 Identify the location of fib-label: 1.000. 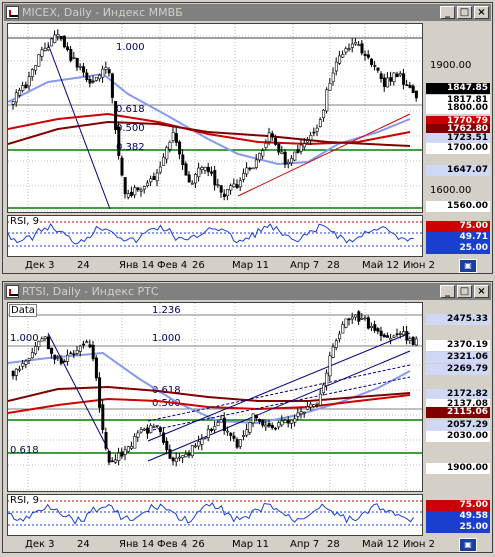
(166, 338).